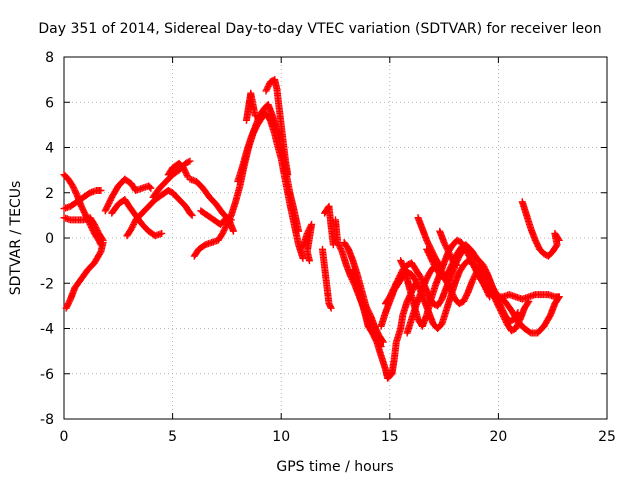 This screenshot has width=640, height=480. I want to click on y-tick-label: 8, so click(49, 58).